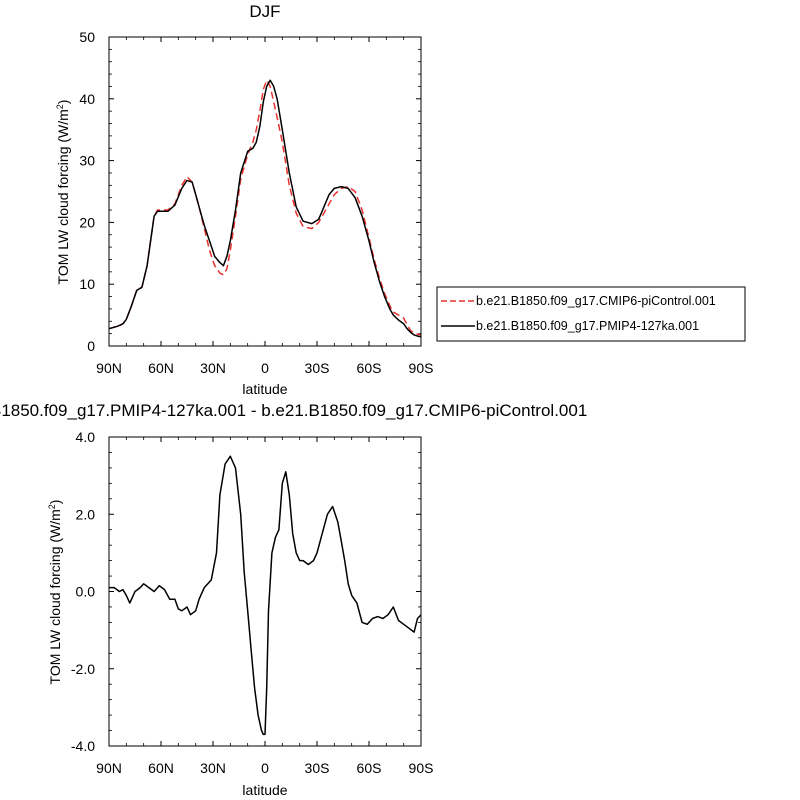  What do you see at coordinates (83, 669) in the screenshot?
I see `bottom-ytick-label-1: -2.0` at bounding box center [83, 669].